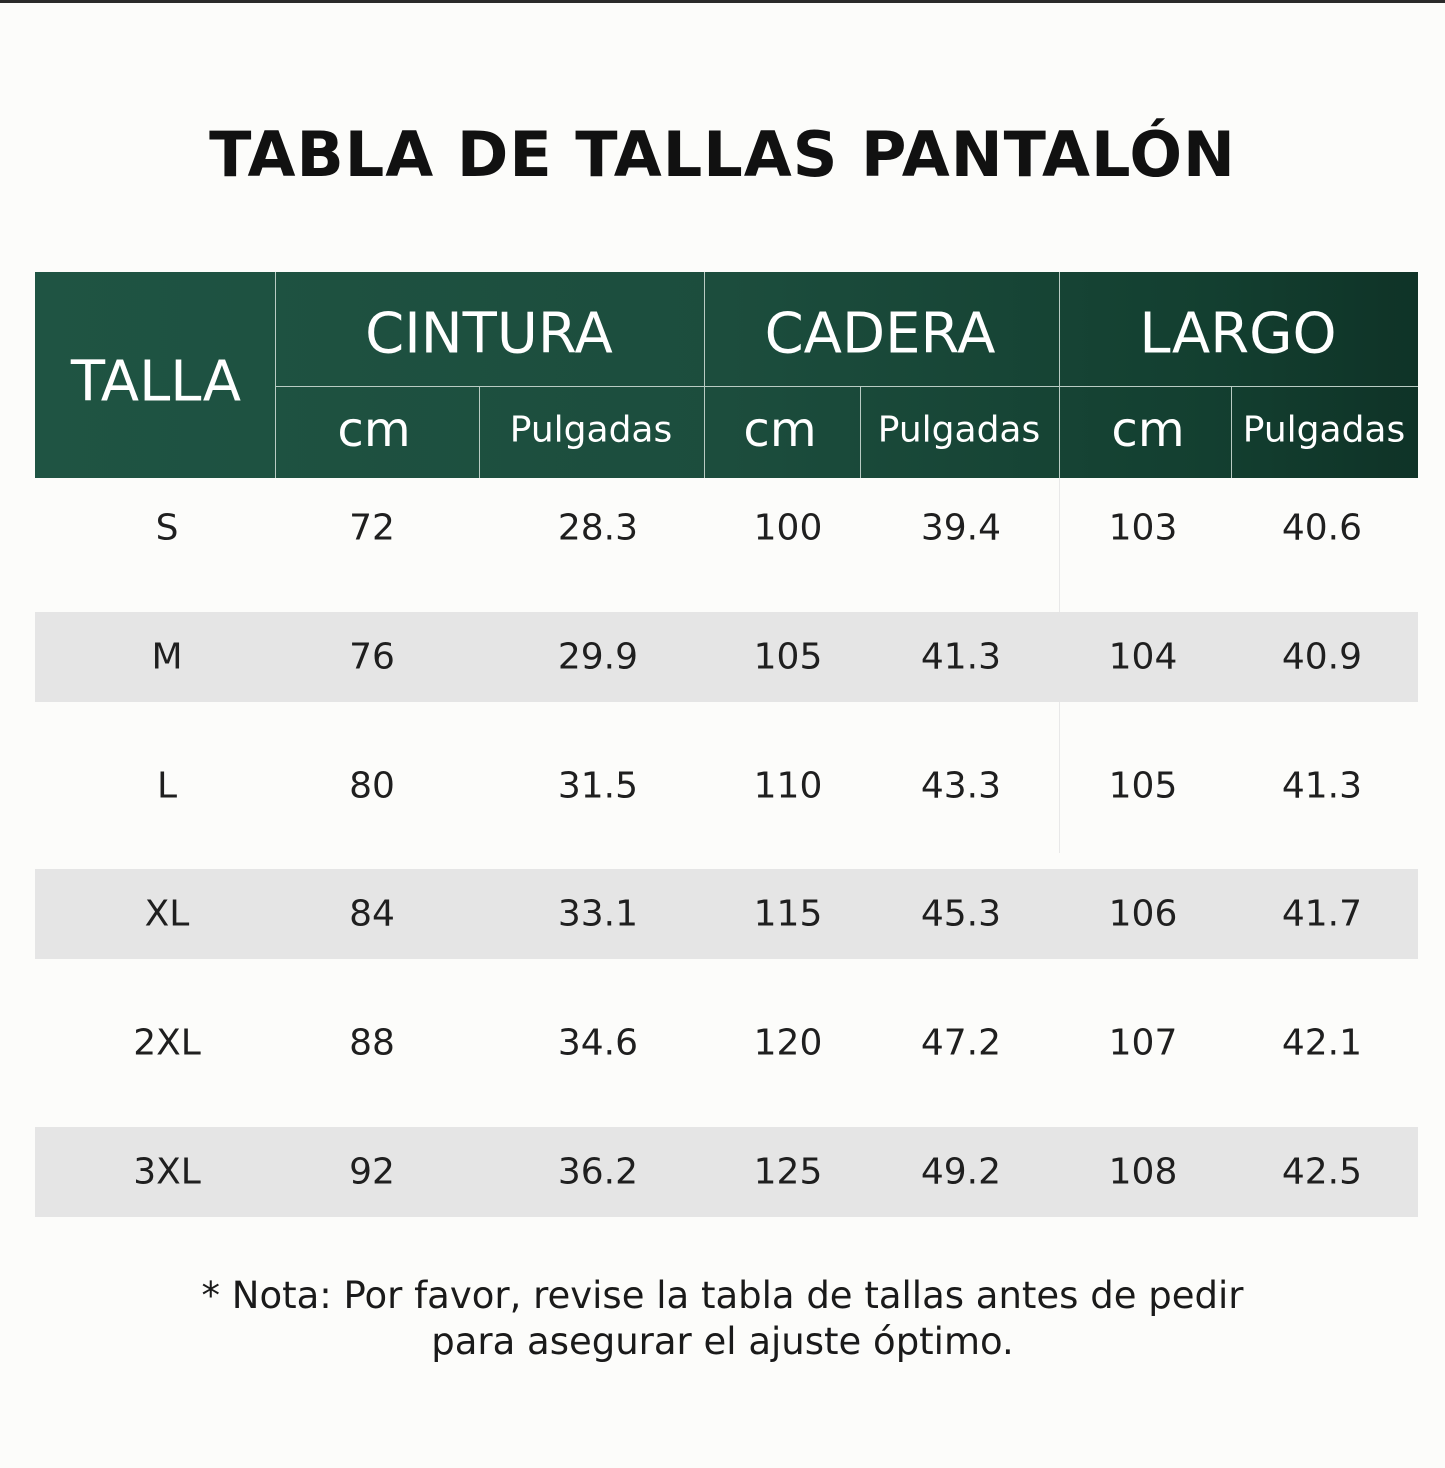 This screenshot has height=1468, width=1445. I want to click on size-cell: XL, so click(167, 914).